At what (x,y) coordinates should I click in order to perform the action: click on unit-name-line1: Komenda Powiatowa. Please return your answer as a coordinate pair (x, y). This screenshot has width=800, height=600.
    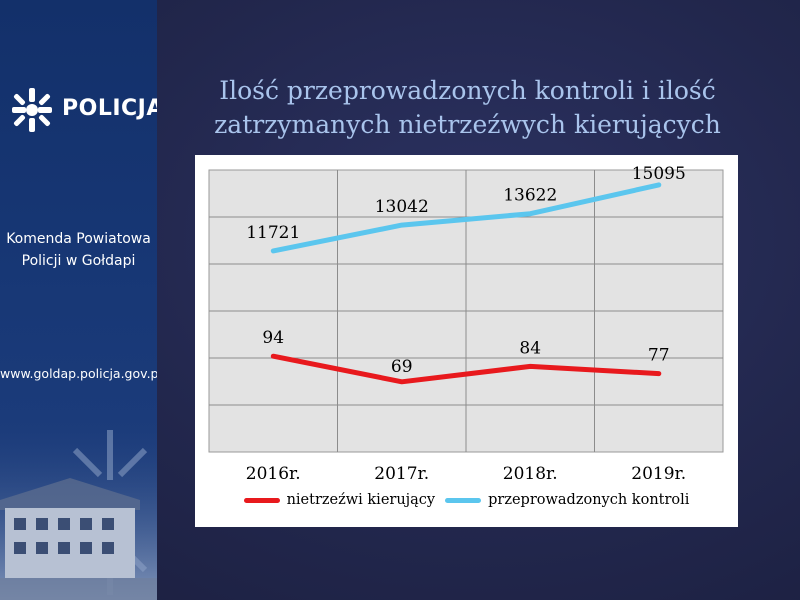
    Looking at the image, I should click on (78, 239).